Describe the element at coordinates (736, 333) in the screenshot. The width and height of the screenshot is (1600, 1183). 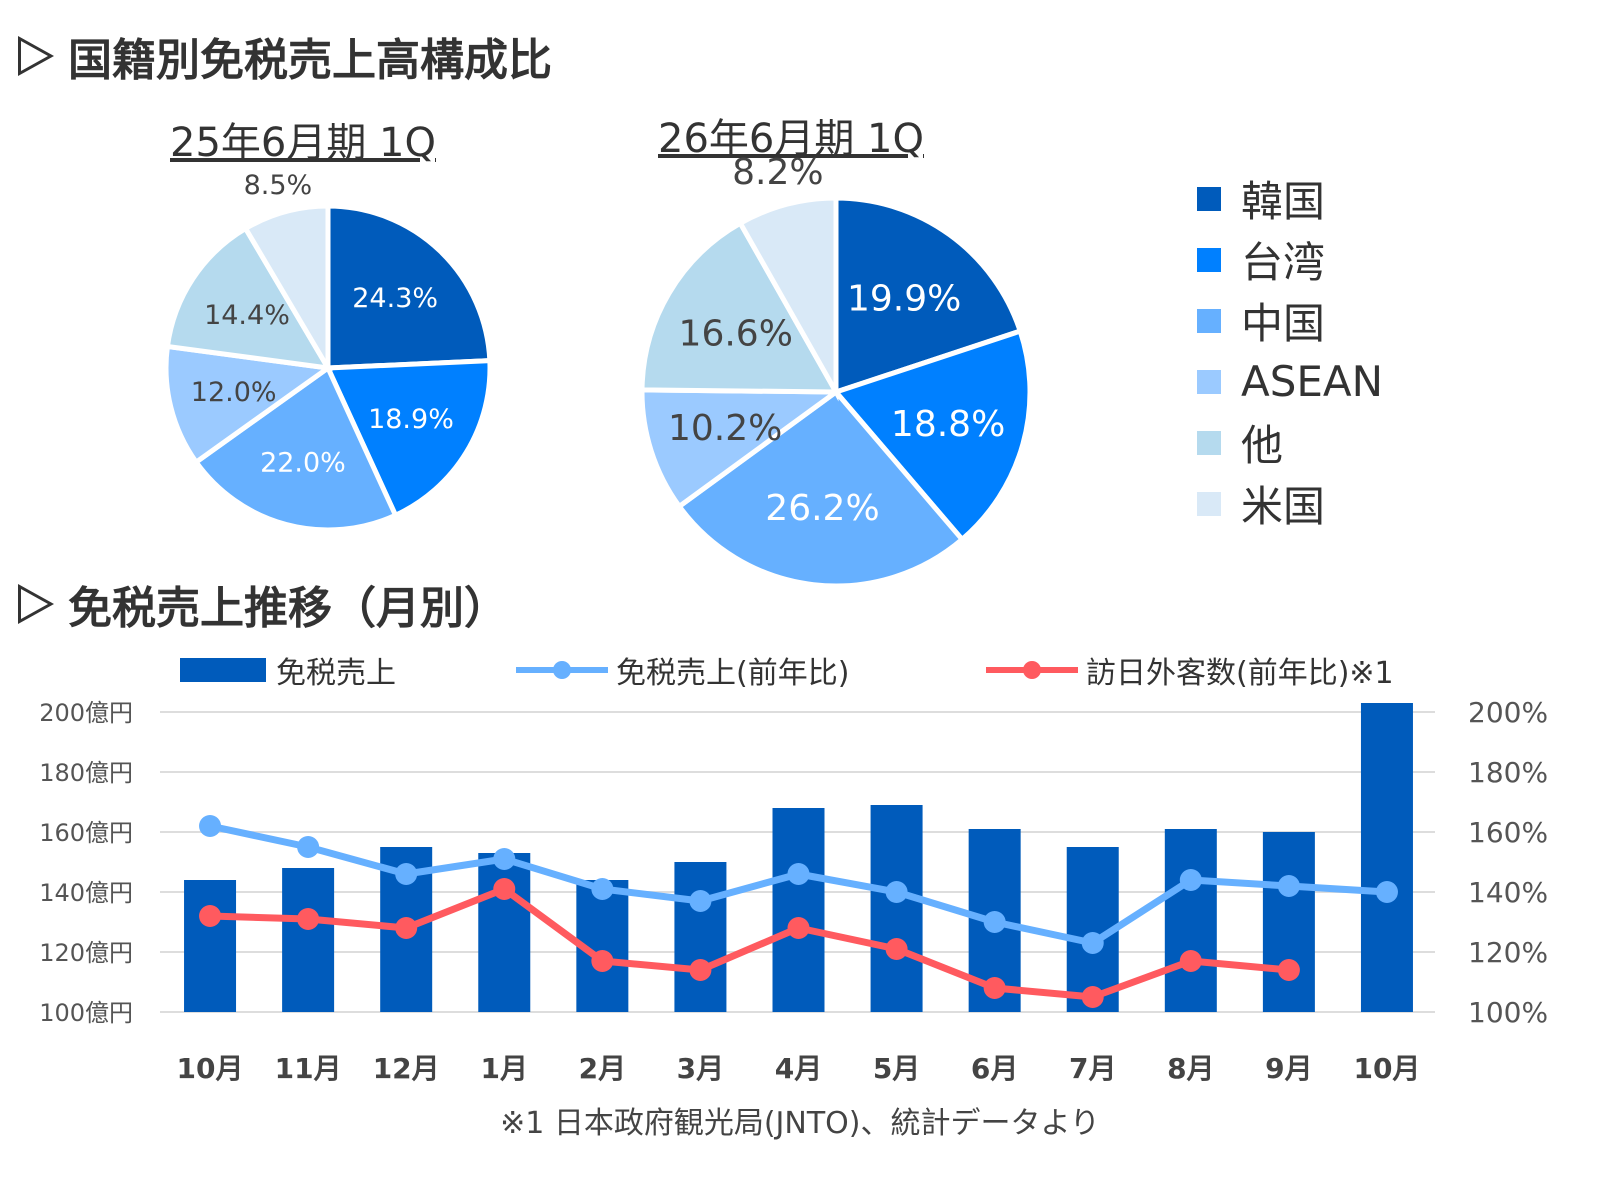
I see `pie-label: 16.6%` at that location.